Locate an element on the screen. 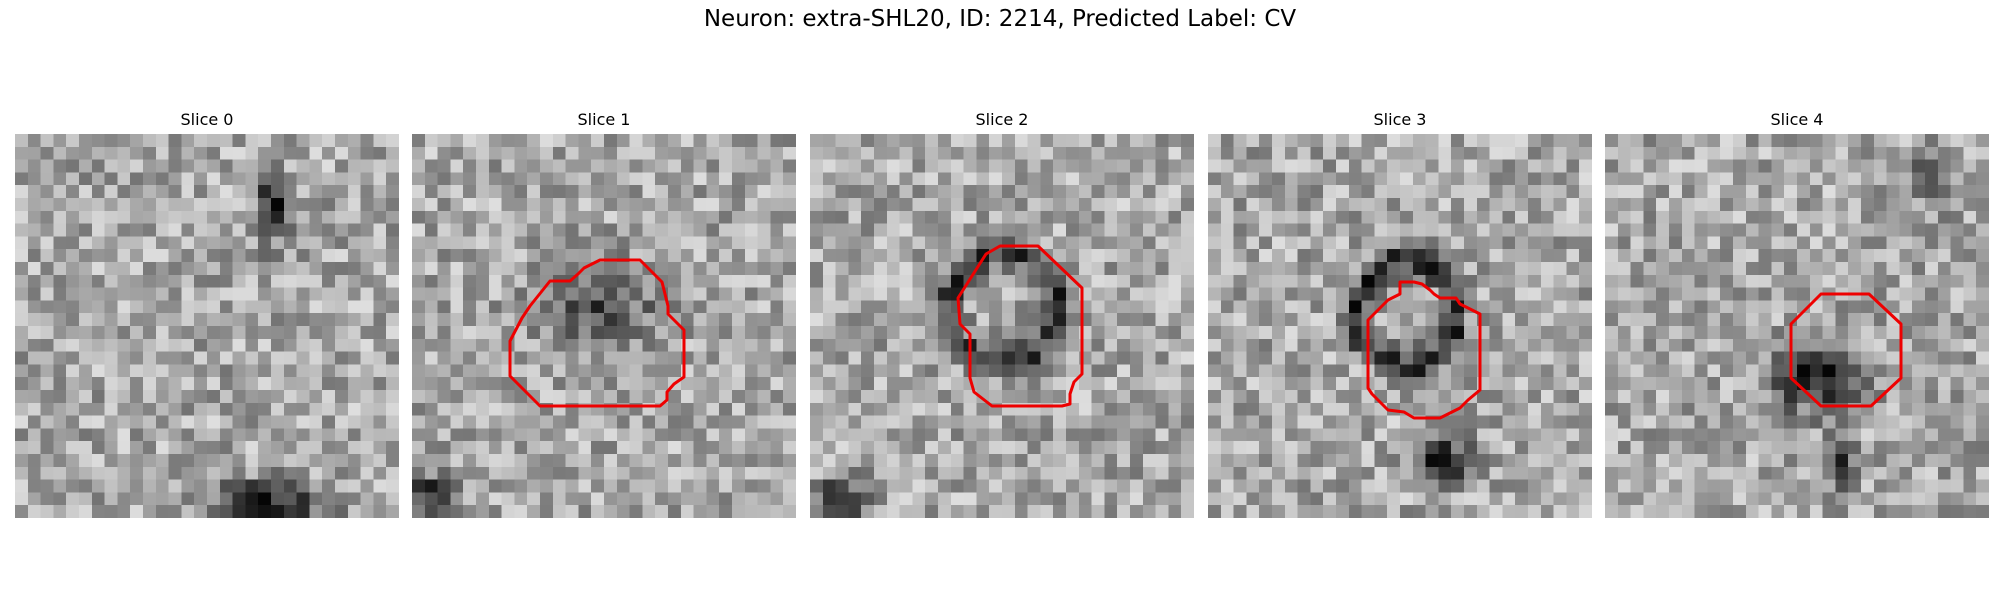  slice-title-1: Slice 1 is located at coordinates (604, 119).